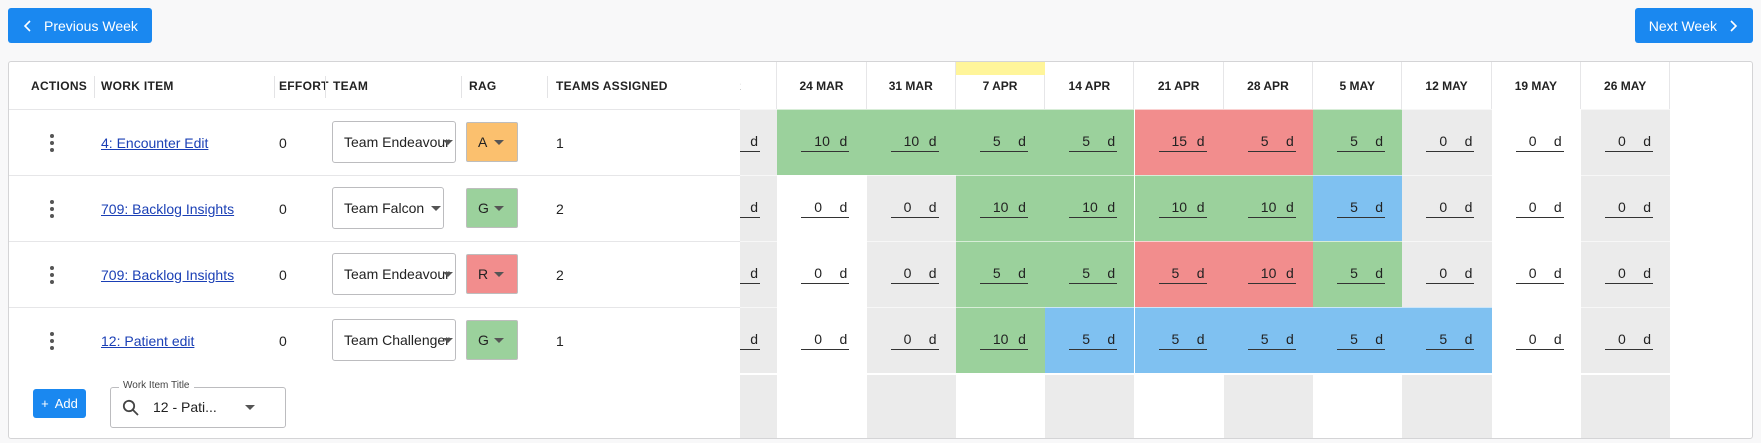 The image size is (1761, 443). What do you see at coordinates (1693, 25) in the screenshot?
I see `next-week-button: Next Week` at bounding box center [1693, 25].